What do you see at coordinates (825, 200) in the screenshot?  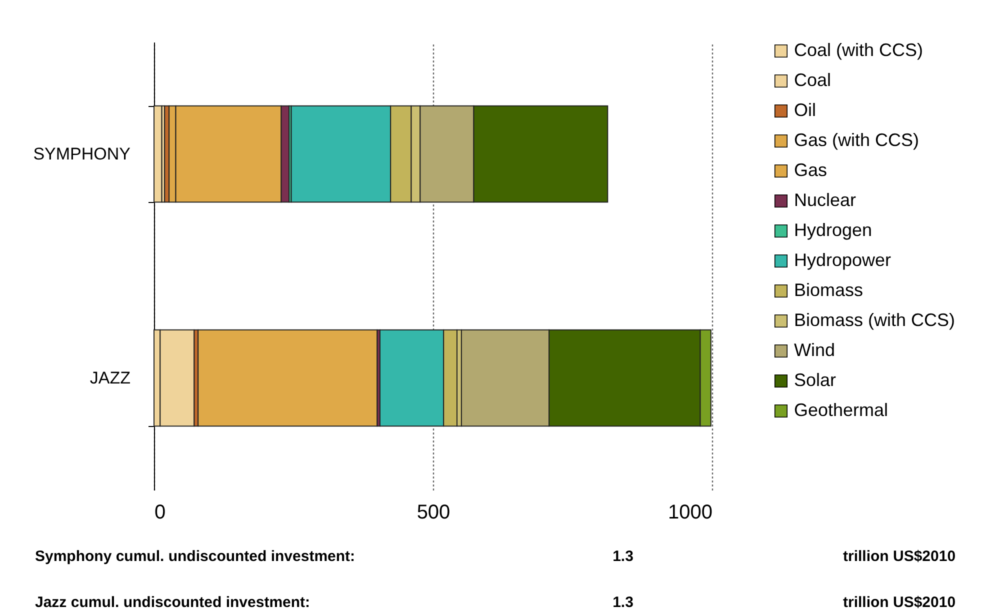 I see `legend-label: Nuclear` at bounding box center [825, 200].